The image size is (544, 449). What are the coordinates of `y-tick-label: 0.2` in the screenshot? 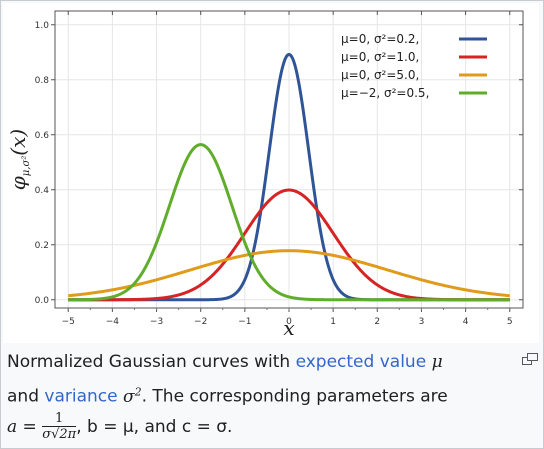 It's located at (42, 246).